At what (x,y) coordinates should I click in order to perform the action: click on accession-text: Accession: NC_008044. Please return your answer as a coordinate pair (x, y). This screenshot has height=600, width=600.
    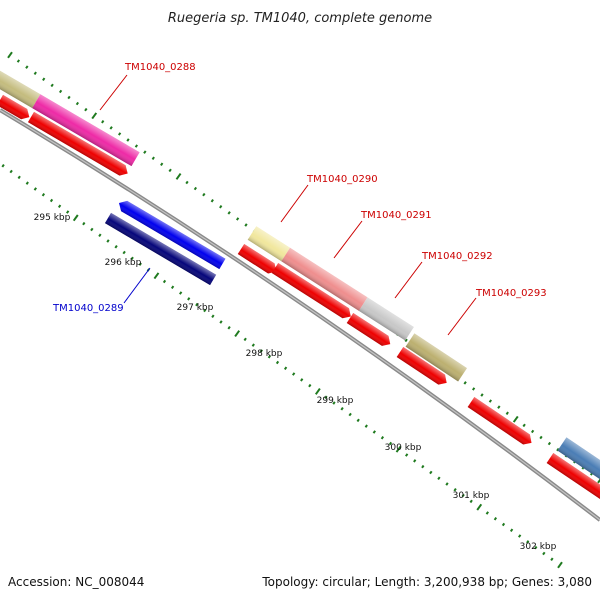
    Looking at the image, I should click on (76, 582).